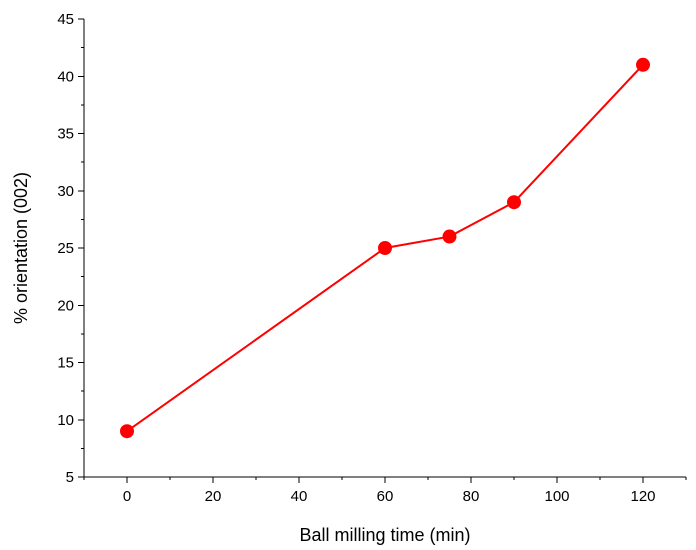 This screenshot has height=550, width=696. Describe the element at coordinates (471, 496) in the screenshot. I see `x-tick-label: 80` at that location.